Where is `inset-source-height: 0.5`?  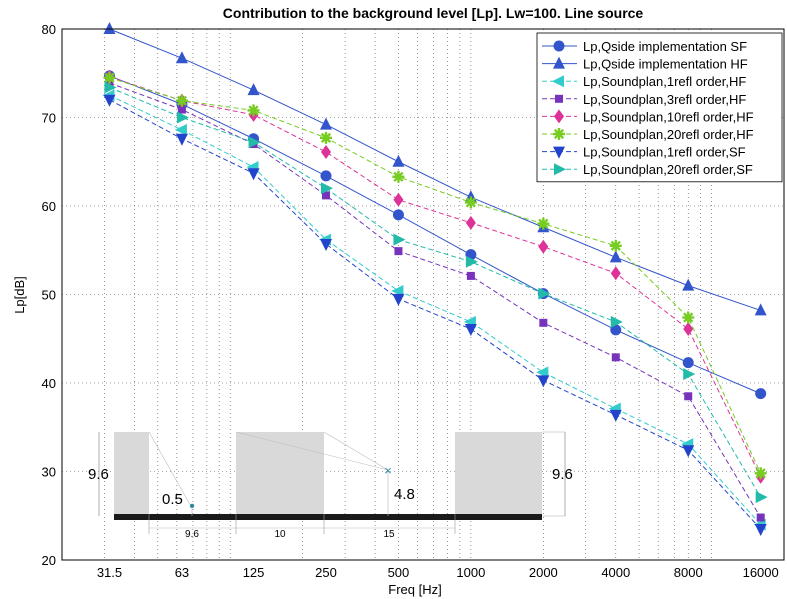 inset-source-height: 0.5 is located at coordinates (172, 499).